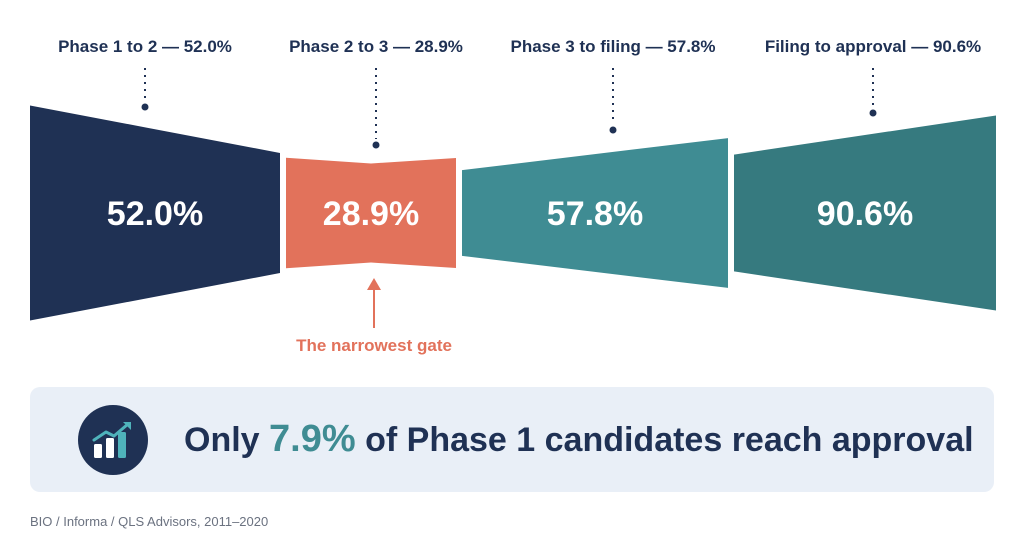 This screenshot has width=1024, height=559. I want to click on segment-value-label: 90.6%, so click(865, 214).